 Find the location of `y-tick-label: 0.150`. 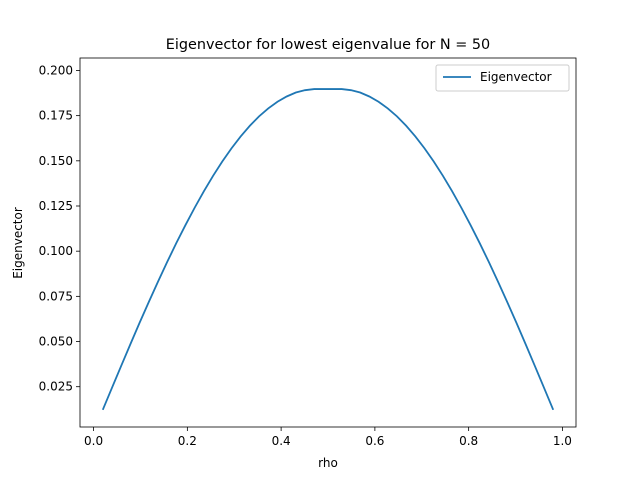

y-tick-label: 0.150 is located at coordinates (56, 161).